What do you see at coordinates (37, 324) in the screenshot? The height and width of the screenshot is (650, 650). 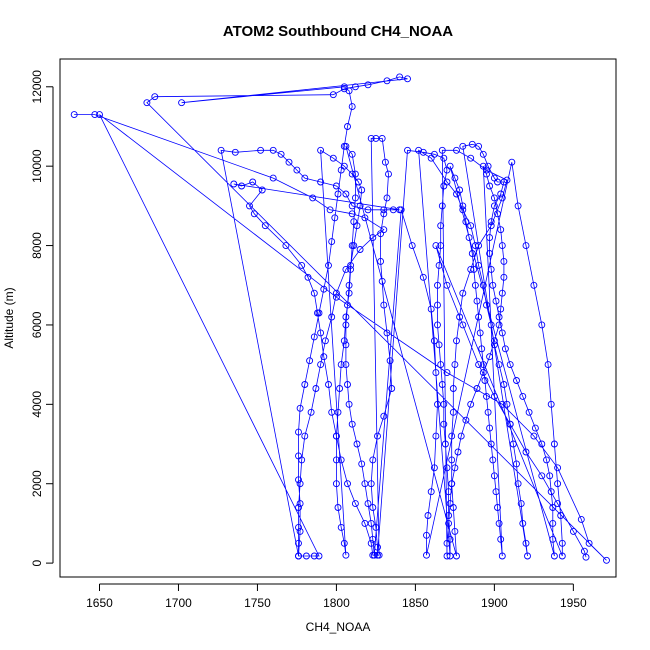 I see `y-tick-label: 6000` at bounding box center [37, 324].